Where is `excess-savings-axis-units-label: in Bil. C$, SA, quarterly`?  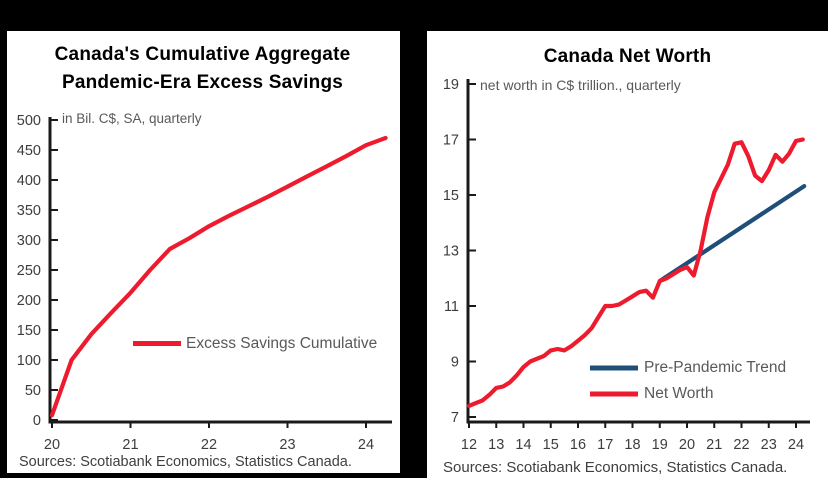
excess-savings-axis-units-label: in Bil. C$, SA, quarterly is located at coordinates (132, 118).